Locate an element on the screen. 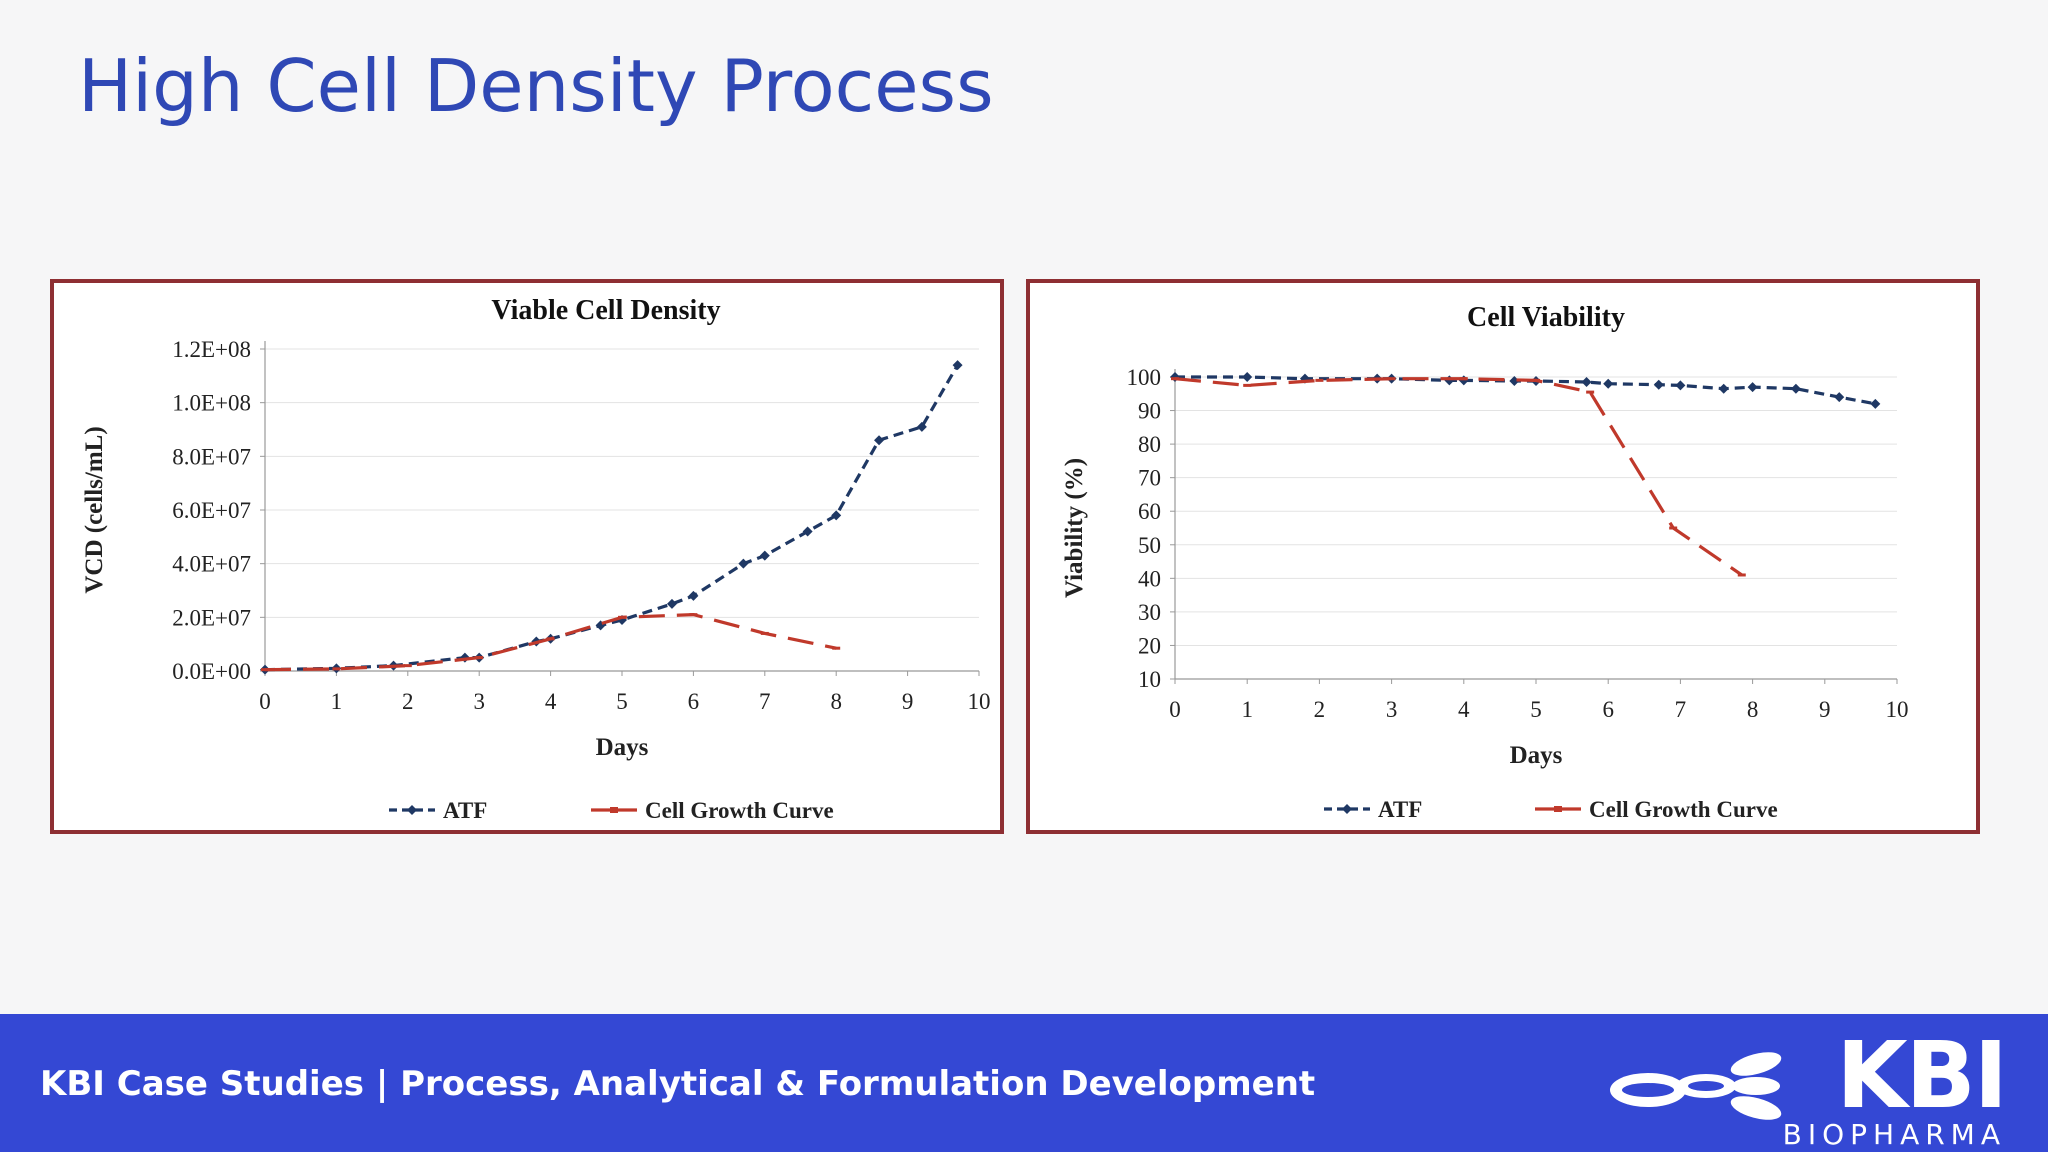 This screenshot has height=1152, width=2048. y-tick-label: 100 is located at coordinates (1144, 377).